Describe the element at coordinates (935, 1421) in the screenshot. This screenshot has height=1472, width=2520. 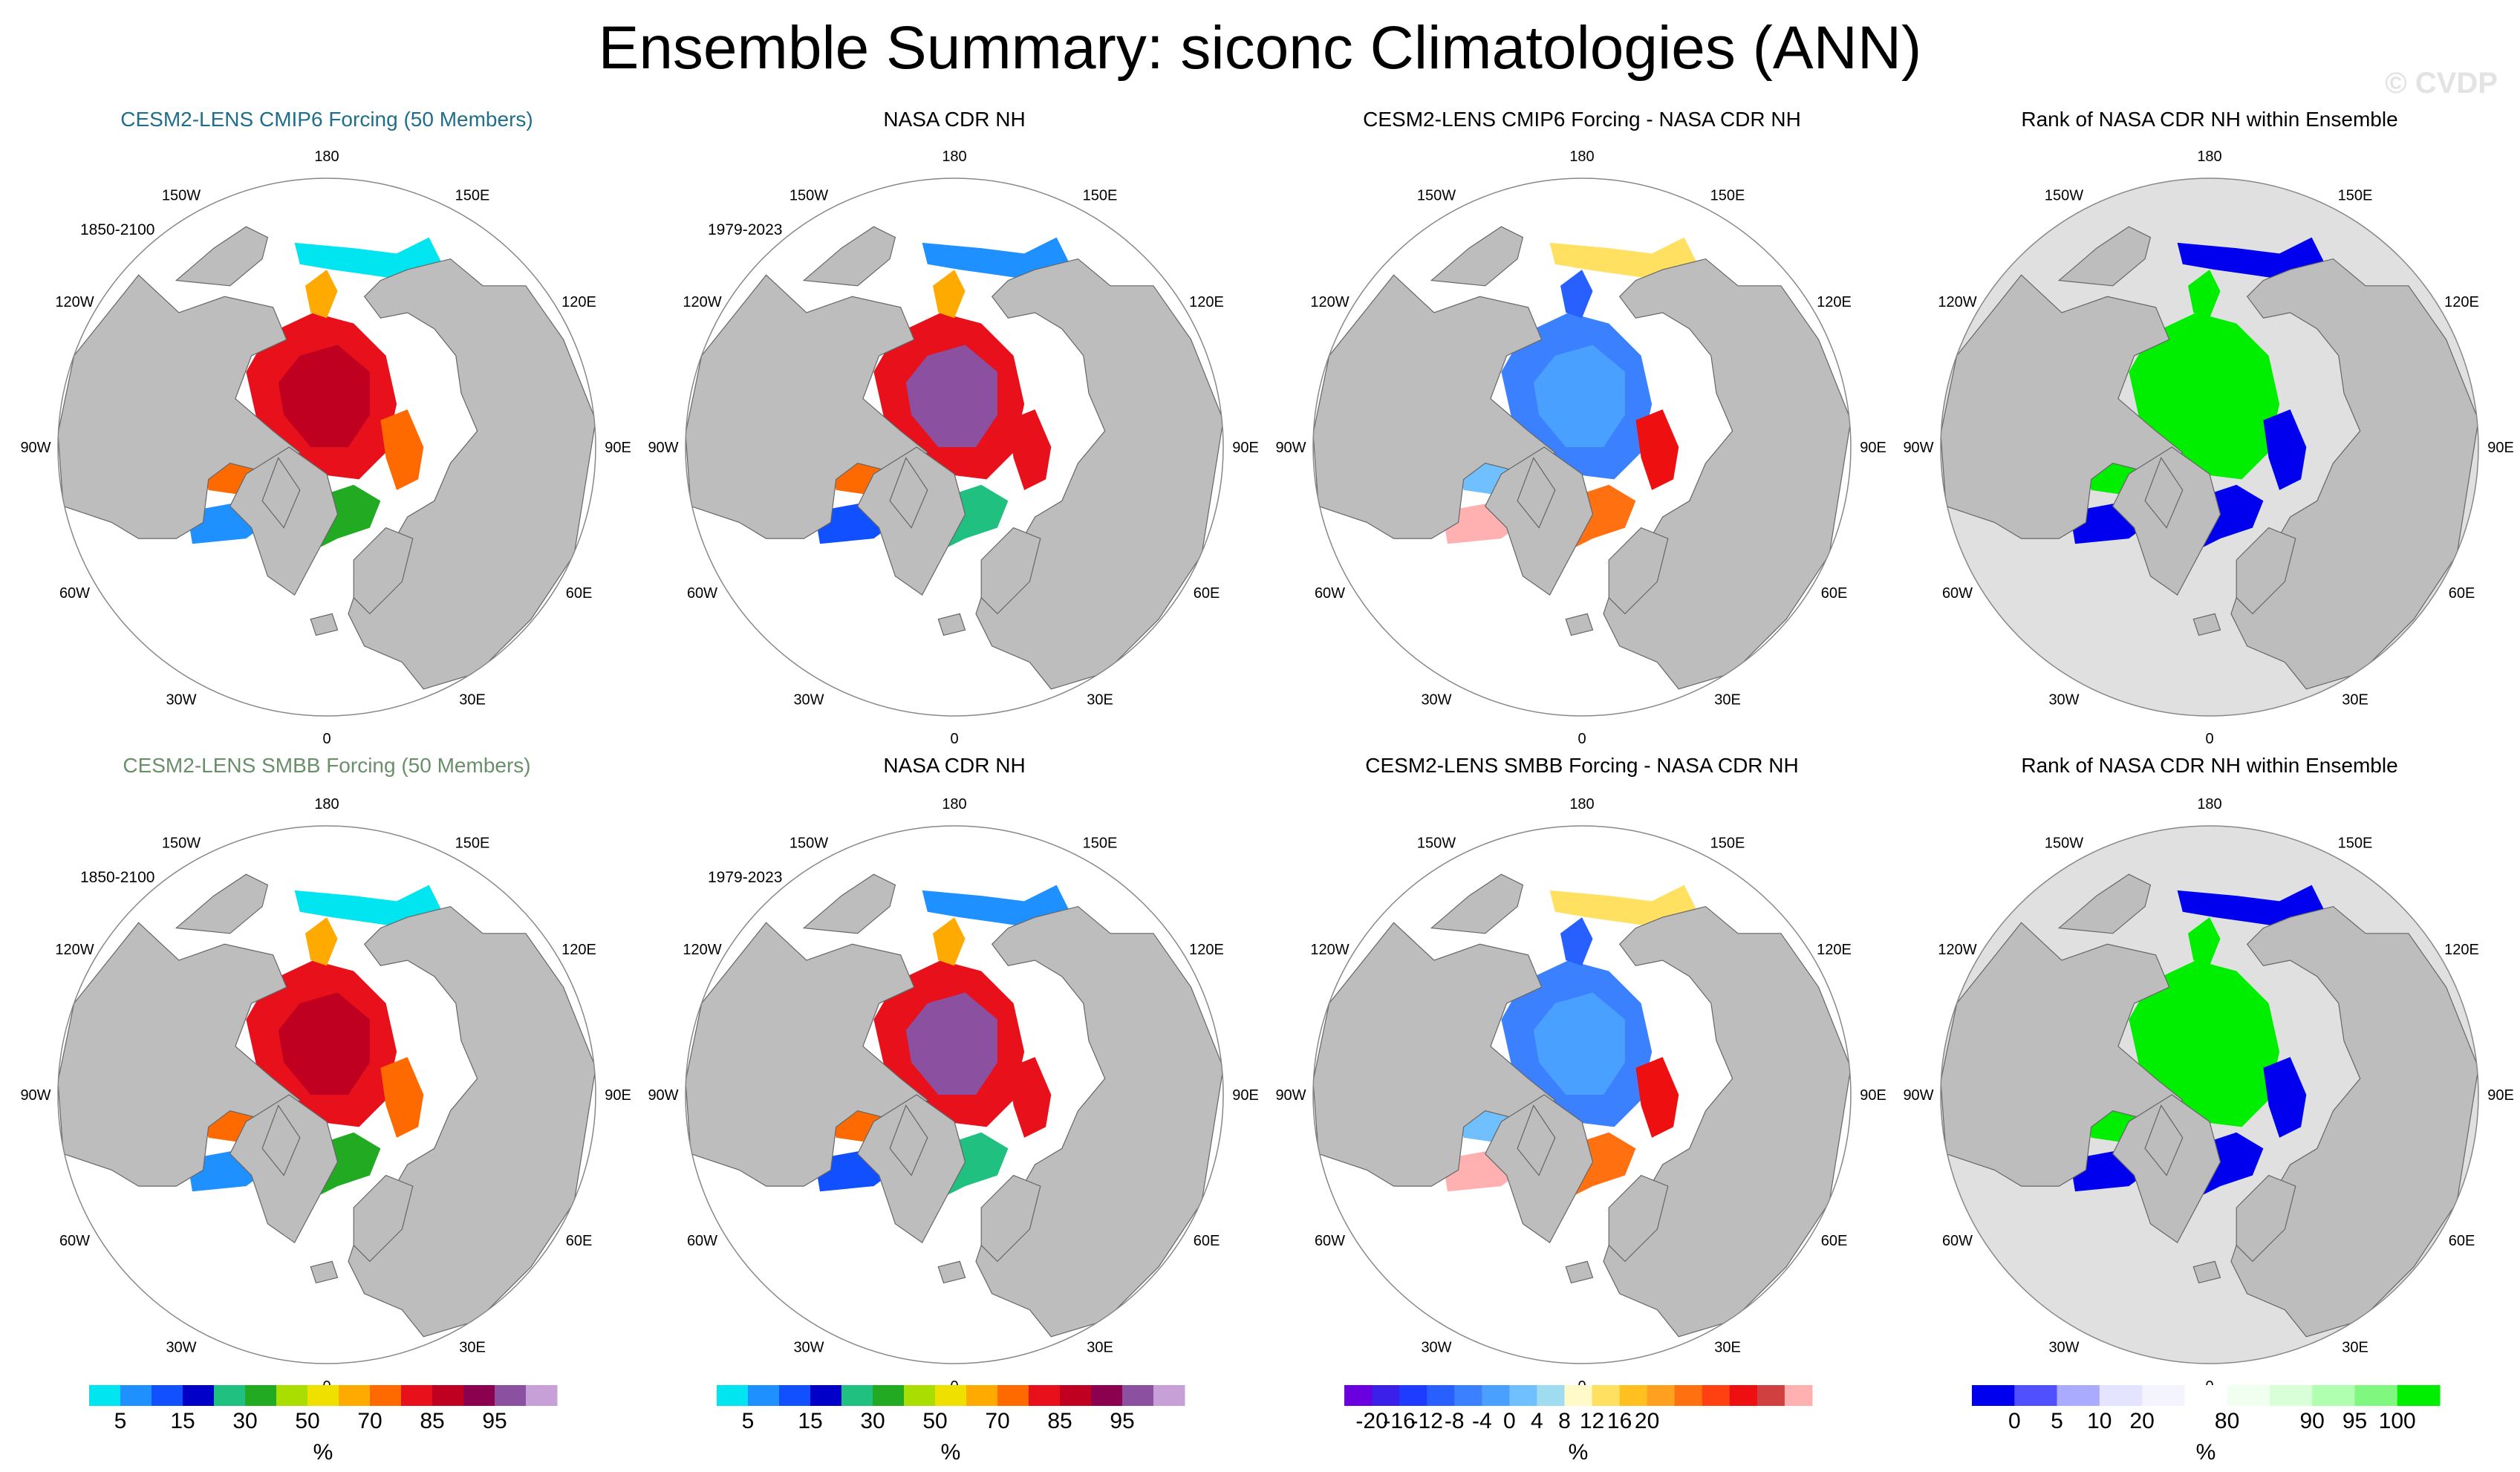
I see `colorbar-tick-label: 50` at that location.